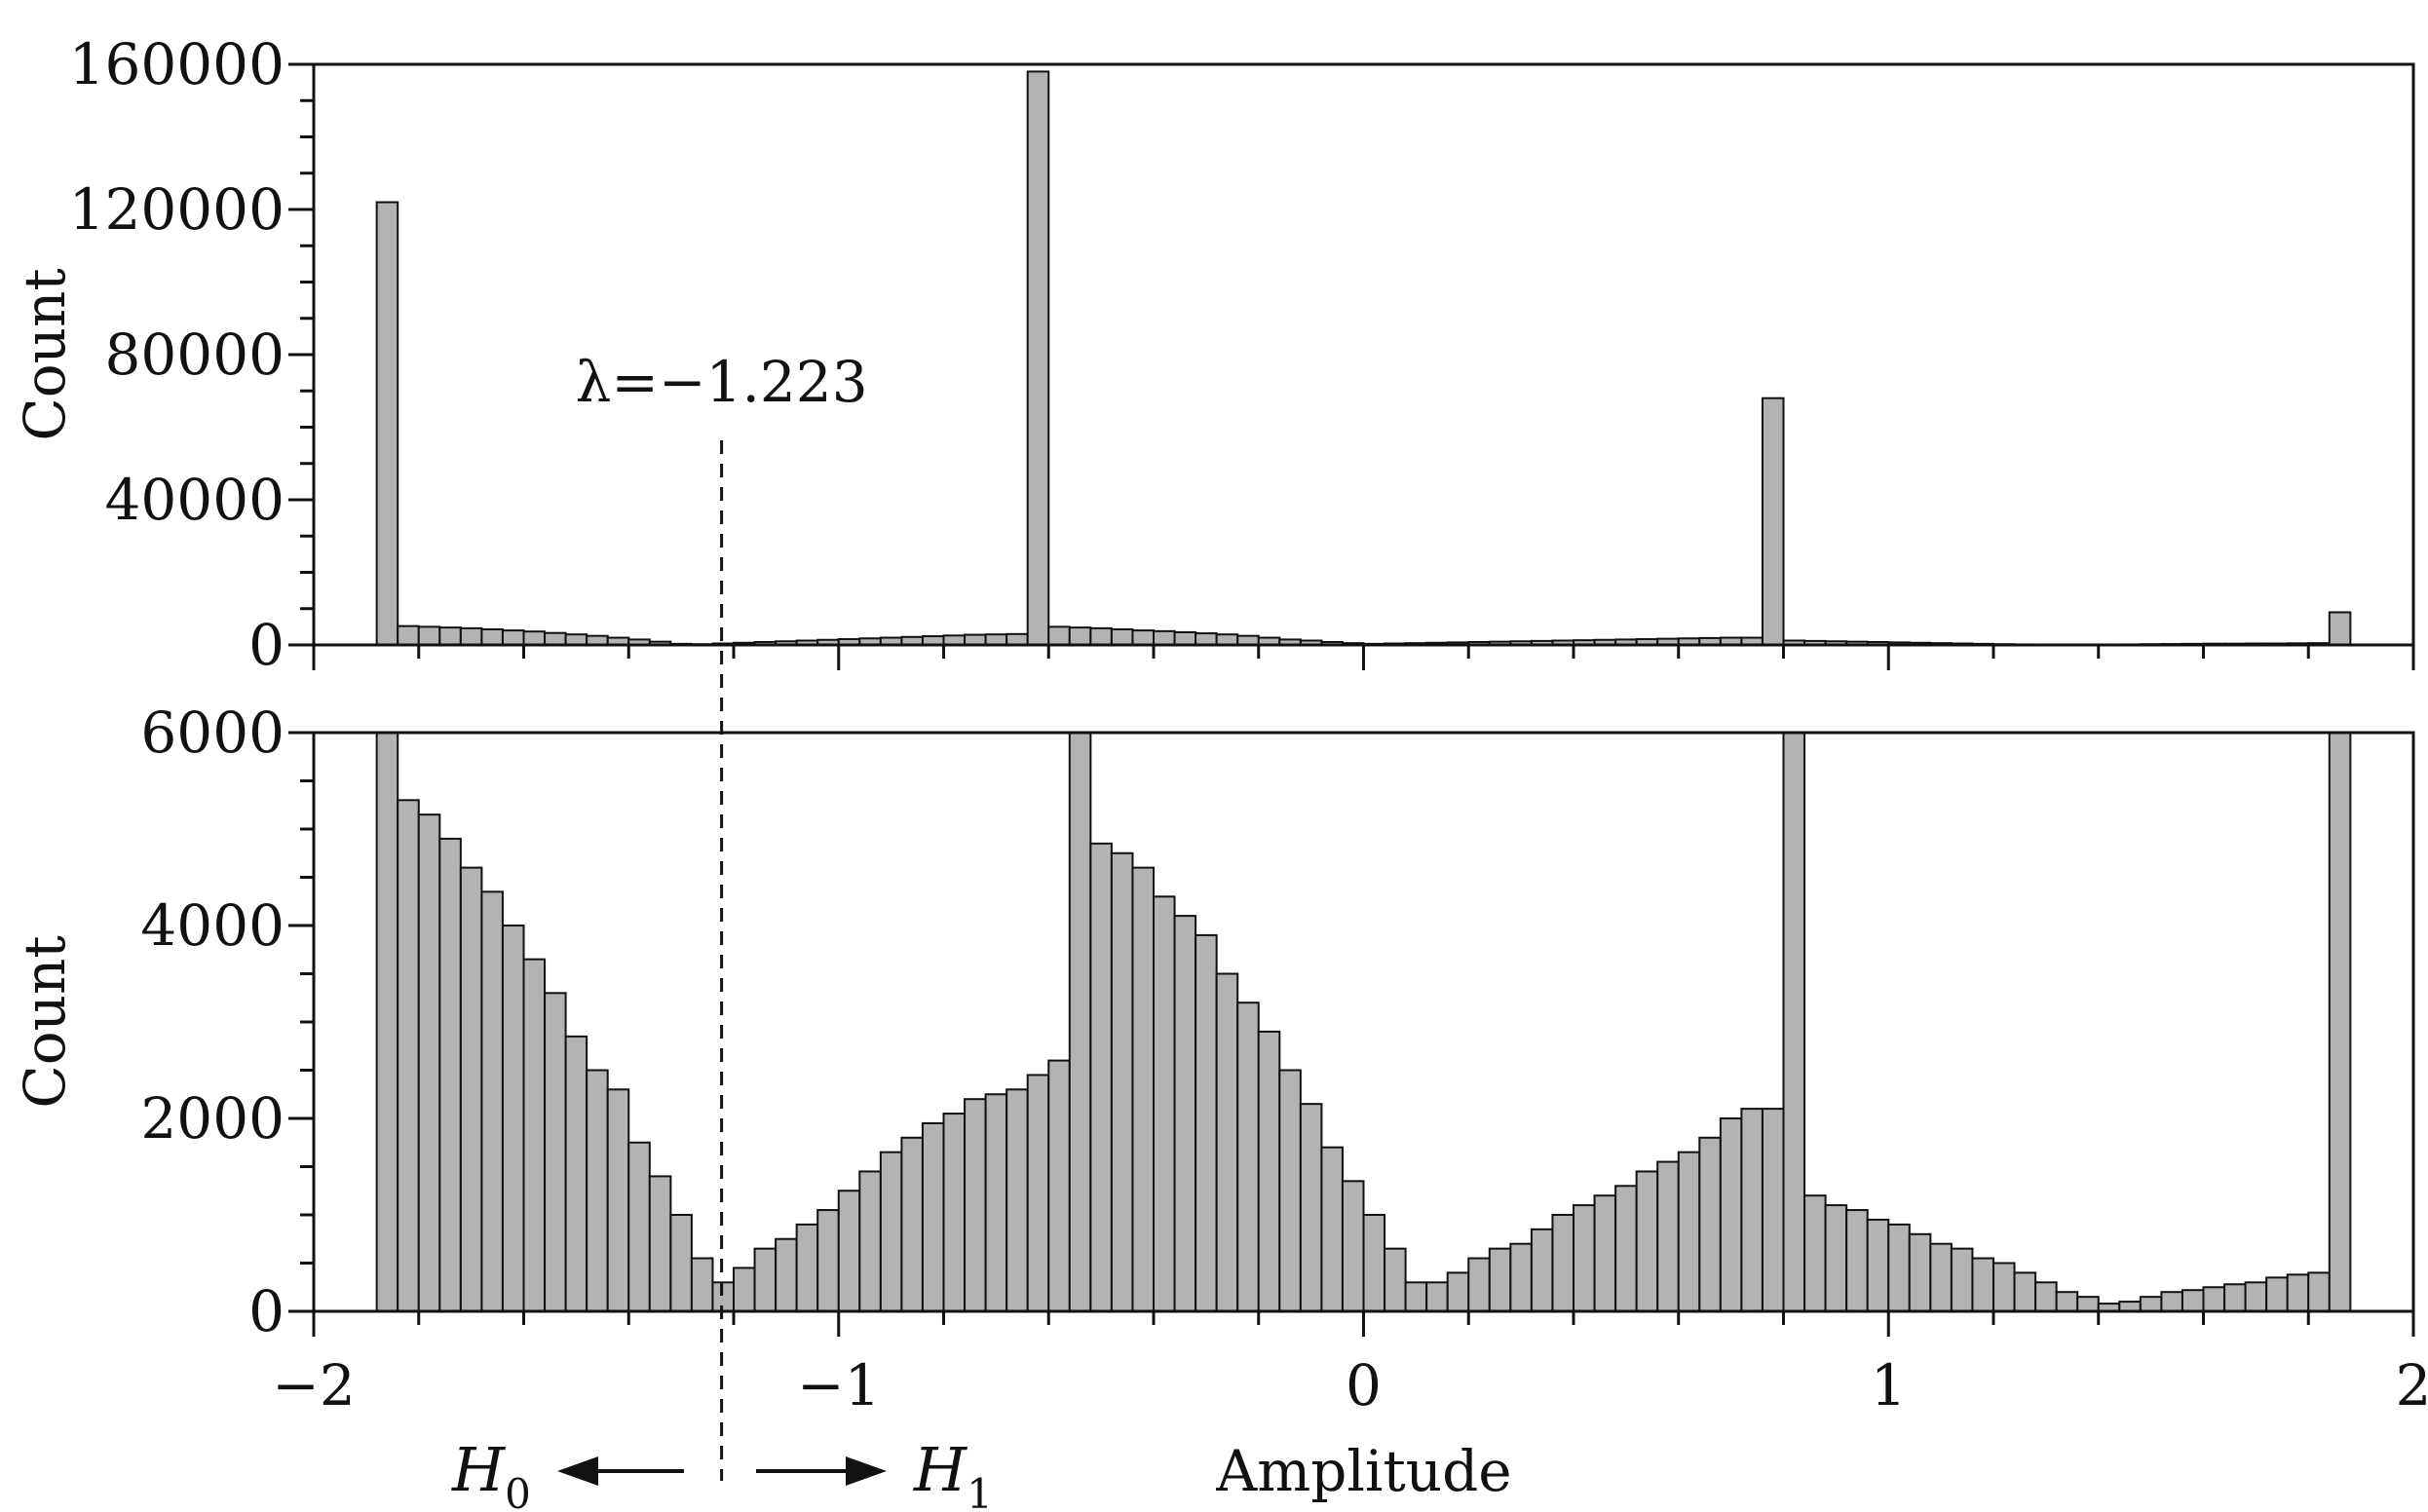  I want to click on h0-arrowhead, so click(577, 1471).